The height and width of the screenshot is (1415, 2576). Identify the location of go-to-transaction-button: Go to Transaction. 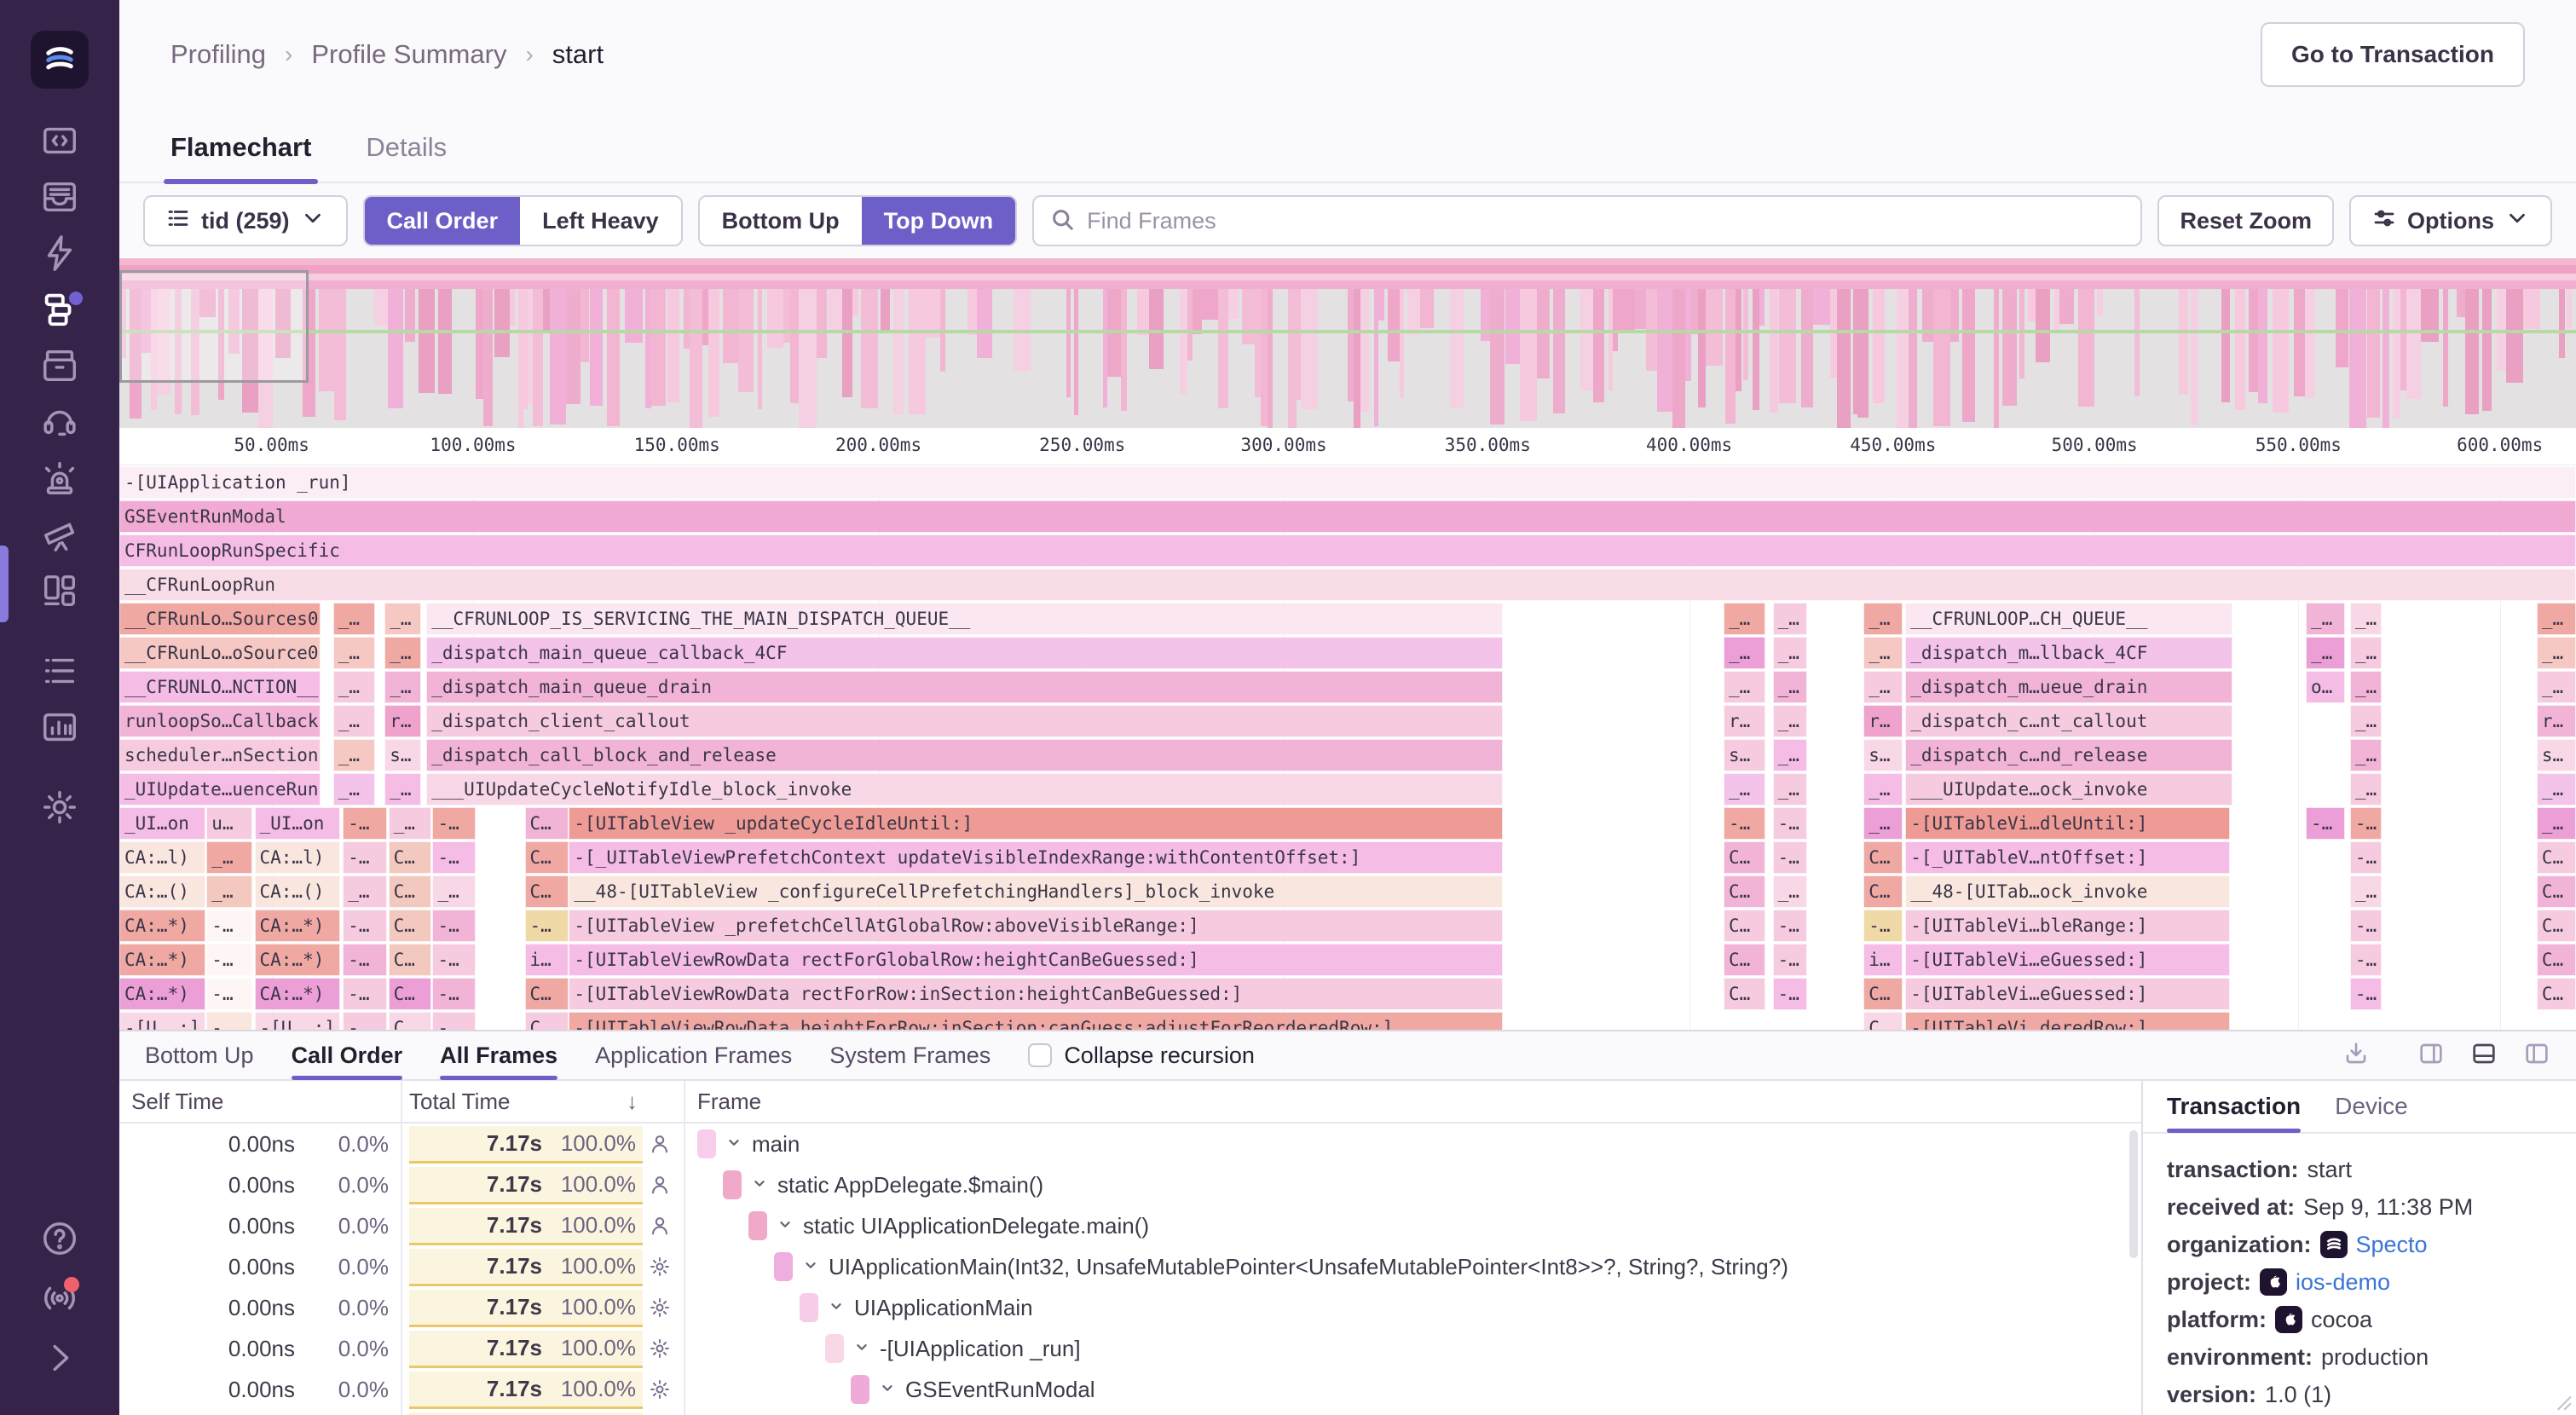
(2392, 54).